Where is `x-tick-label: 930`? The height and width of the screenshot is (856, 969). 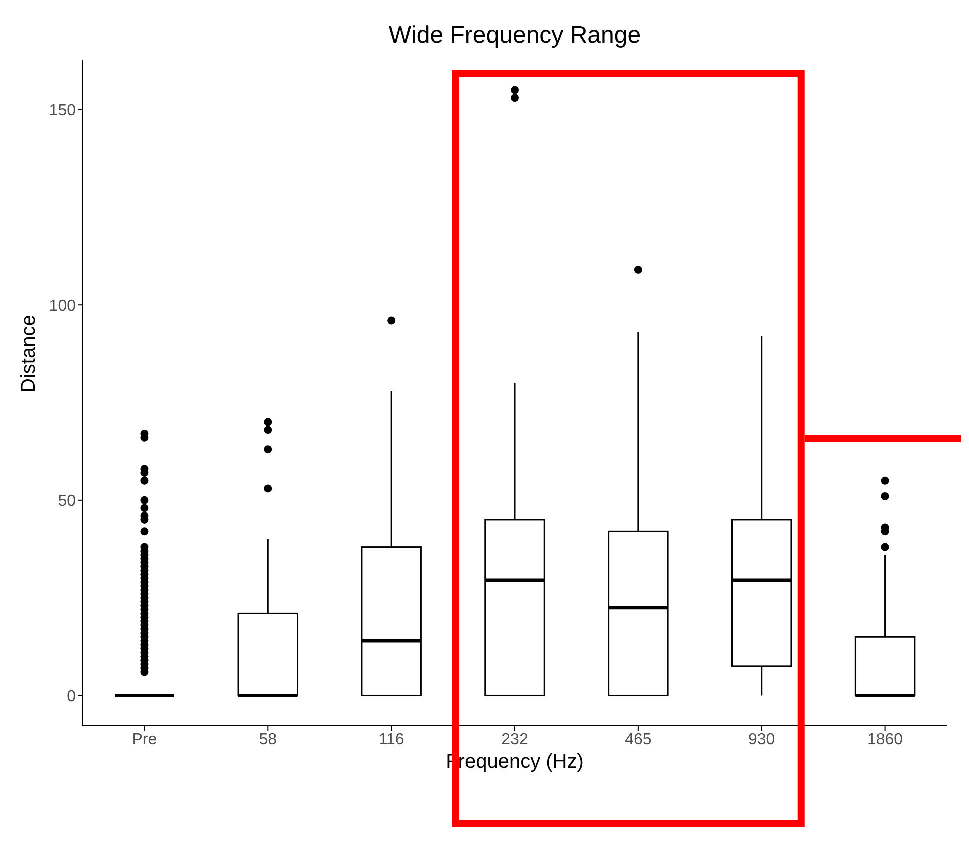
x-tick-label: 930 is located at coordinates (762, 739).